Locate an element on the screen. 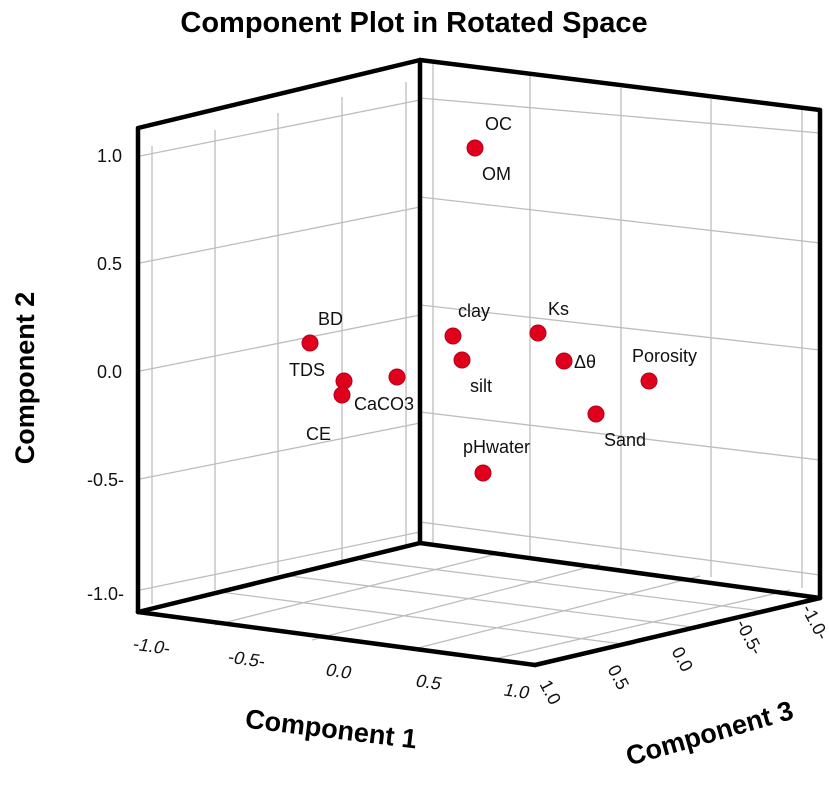 Image resolution: width=829 pixels, height=786 pixels. z-tick: 1.0 is located at coordinates (550, 691).